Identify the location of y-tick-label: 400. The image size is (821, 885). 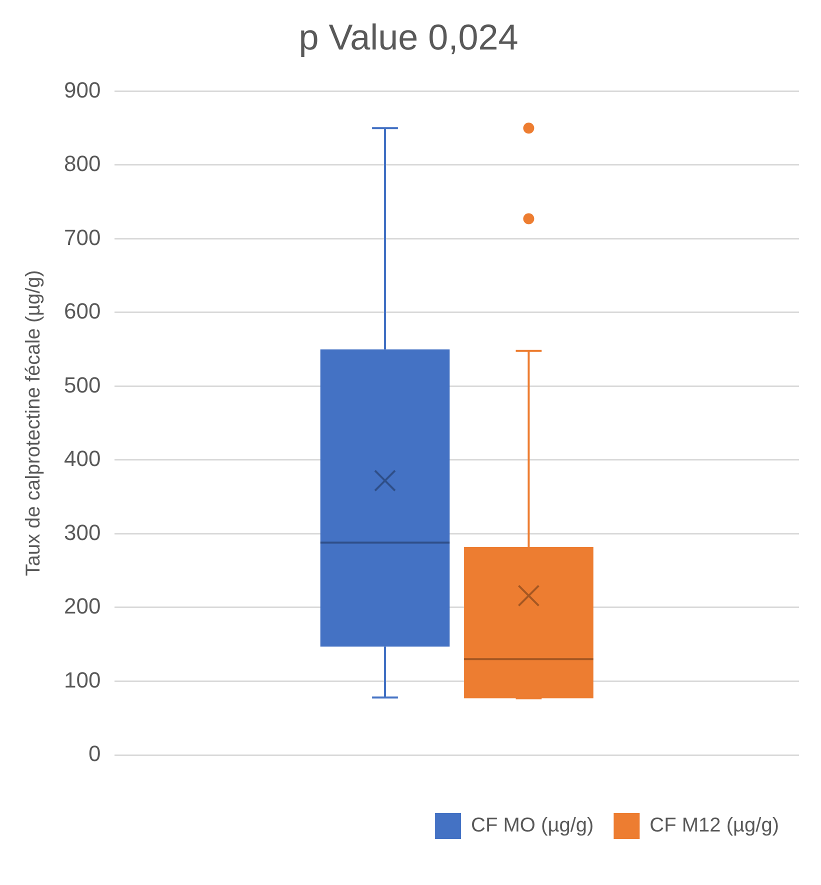
(82, 459).